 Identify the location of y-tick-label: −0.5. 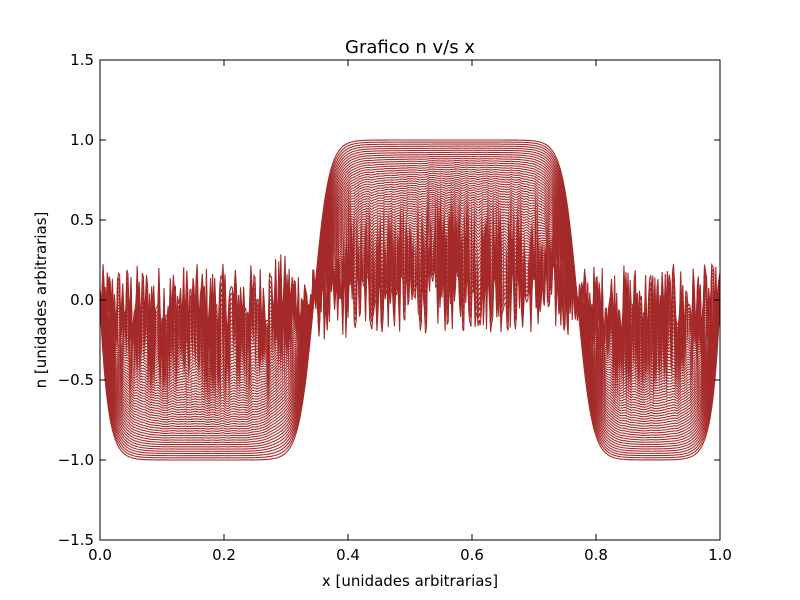
(76, 380).